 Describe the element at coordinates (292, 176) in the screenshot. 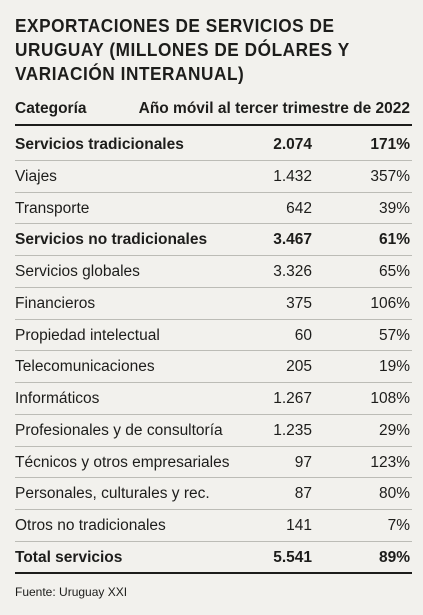

I see `row-value: 1.432` at that location.